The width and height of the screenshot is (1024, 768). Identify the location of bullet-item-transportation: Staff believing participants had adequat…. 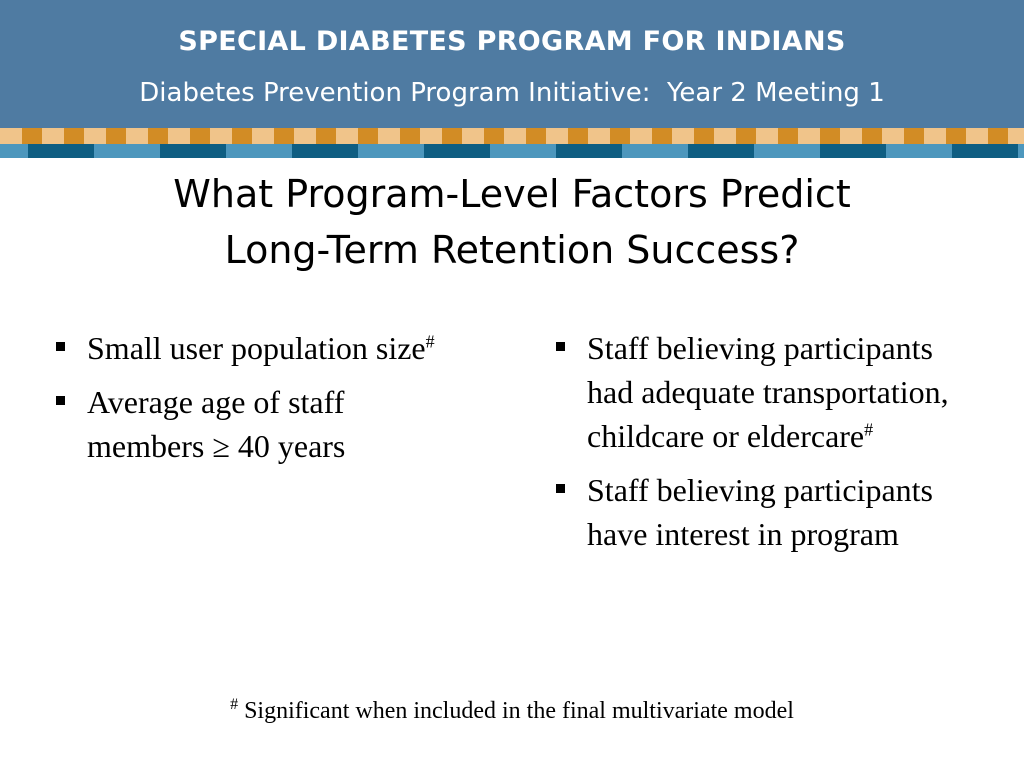
(790, 392).